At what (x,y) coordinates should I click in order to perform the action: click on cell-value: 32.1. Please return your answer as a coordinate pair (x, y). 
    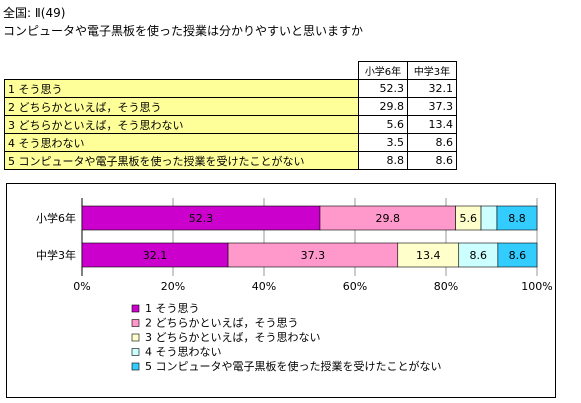
    Looking at the image, I should click on (432, 88).